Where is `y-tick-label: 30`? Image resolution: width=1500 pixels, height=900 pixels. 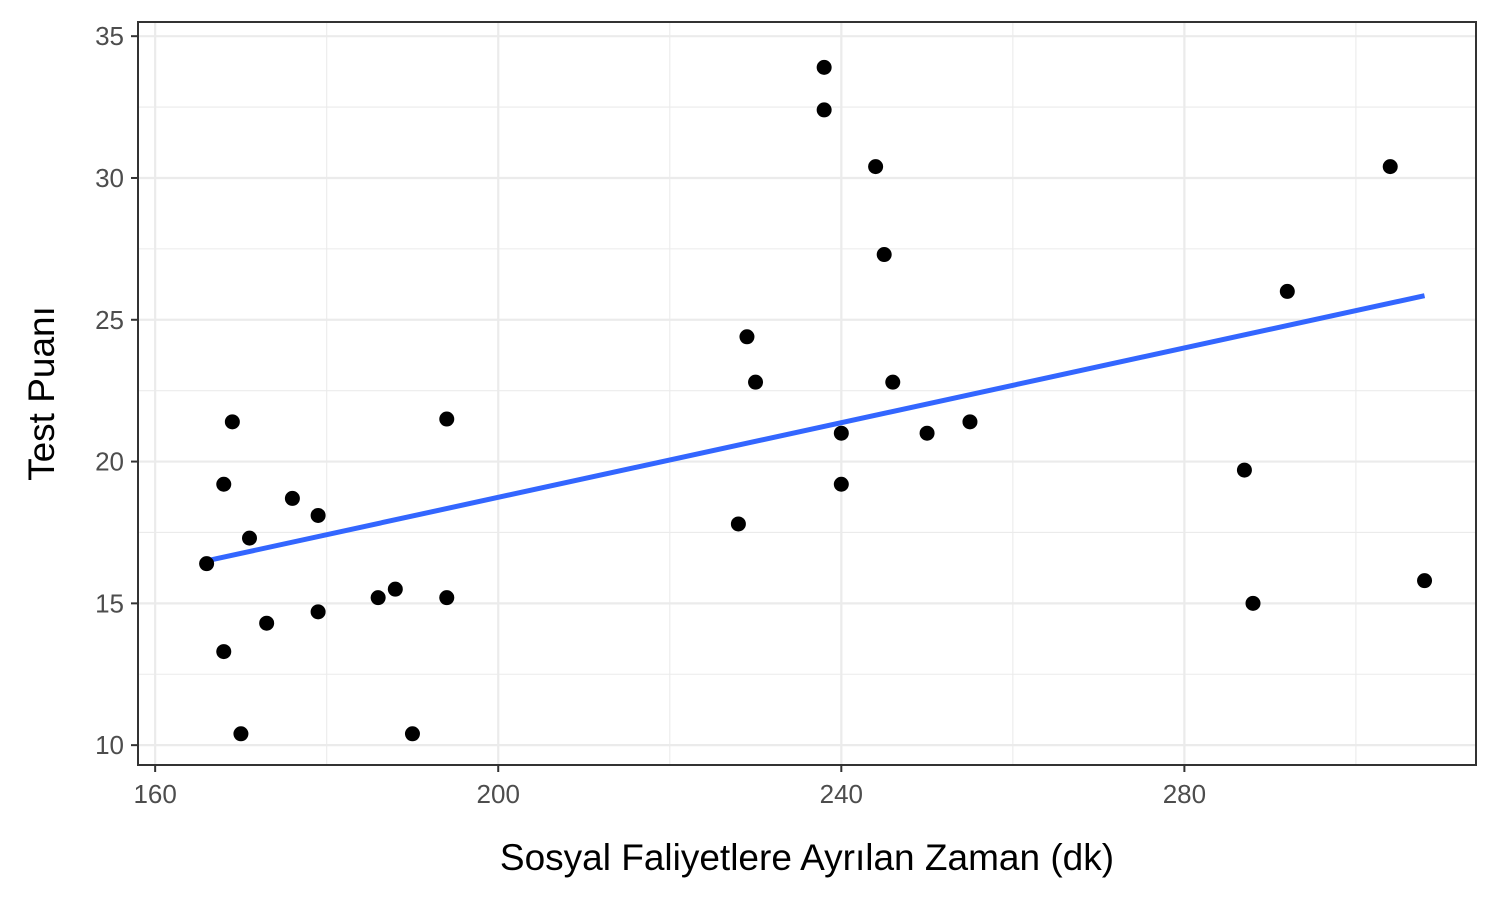 y-tick-label: 30 is located at coordinates (109, 178).